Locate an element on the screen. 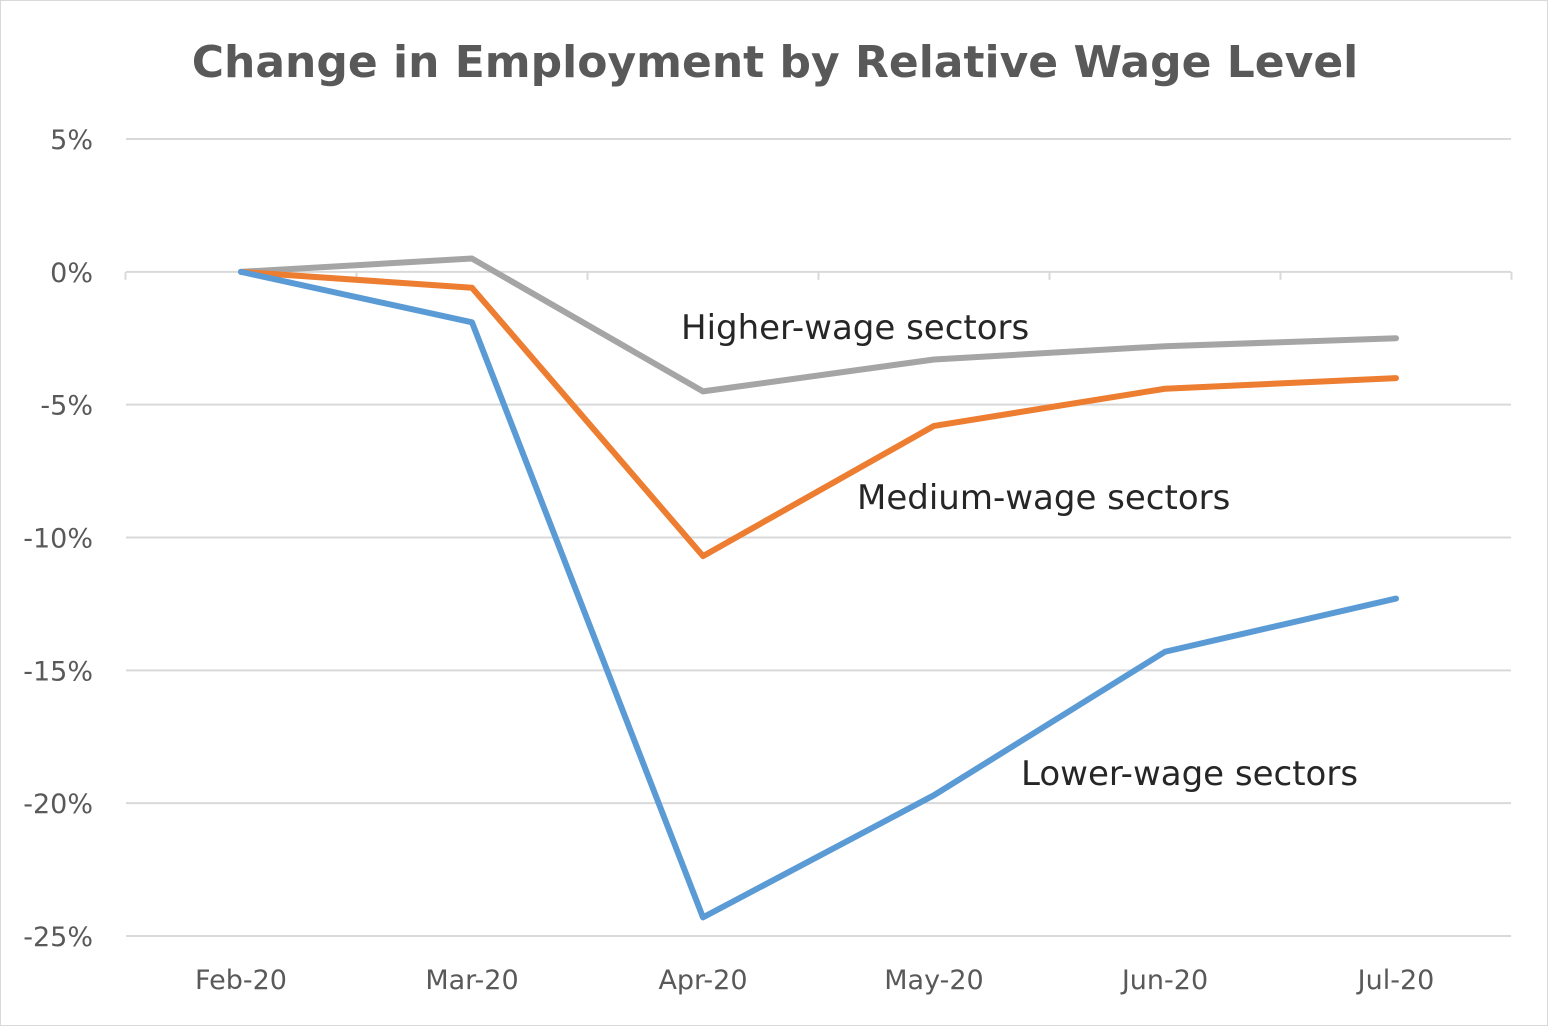  y-tick-label: -15% is located at coordinates (58, 671).